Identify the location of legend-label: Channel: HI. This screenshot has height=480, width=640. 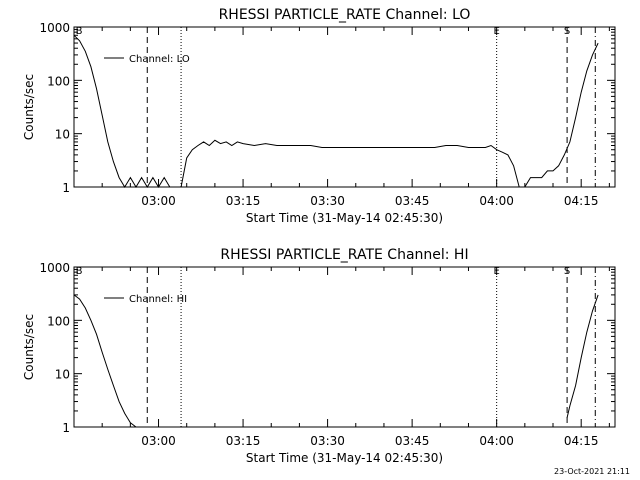
(158, 299).